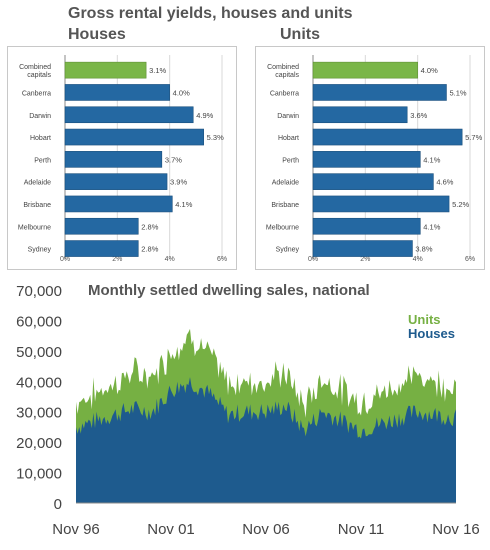 The width and height of the screenshot is (490, 550). Describe the element at coordinates (204, 115) in the screenshot. I see `houses-value-label: 4.9%` at that location.